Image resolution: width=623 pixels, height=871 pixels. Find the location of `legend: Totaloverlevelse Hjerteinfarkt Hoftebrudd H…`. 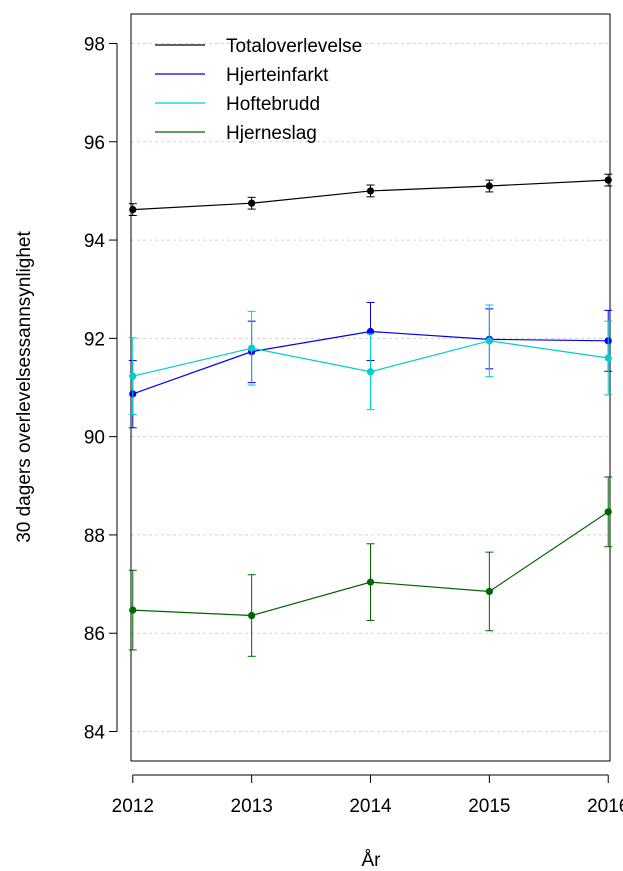

legend: Totaloverlevelse Hjerteinfarkt Hoftebrudd H… is located at coordinates (258, 90).